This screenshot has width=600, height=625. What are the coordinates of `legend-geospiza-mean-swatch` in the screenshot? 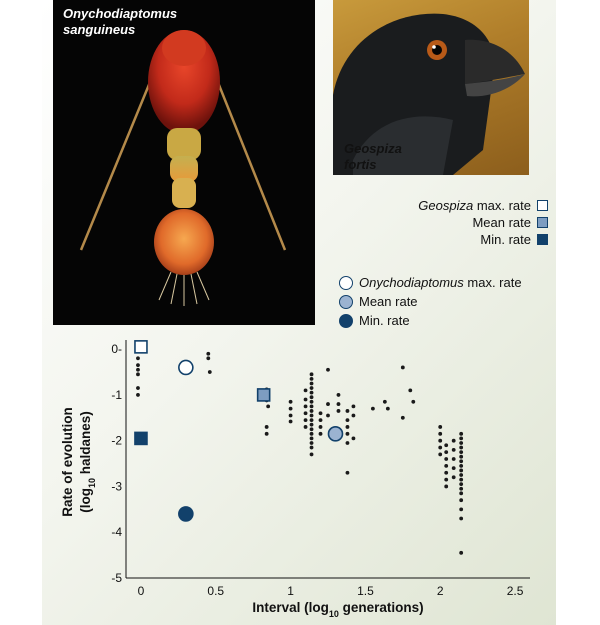 It's located at (542, 222).